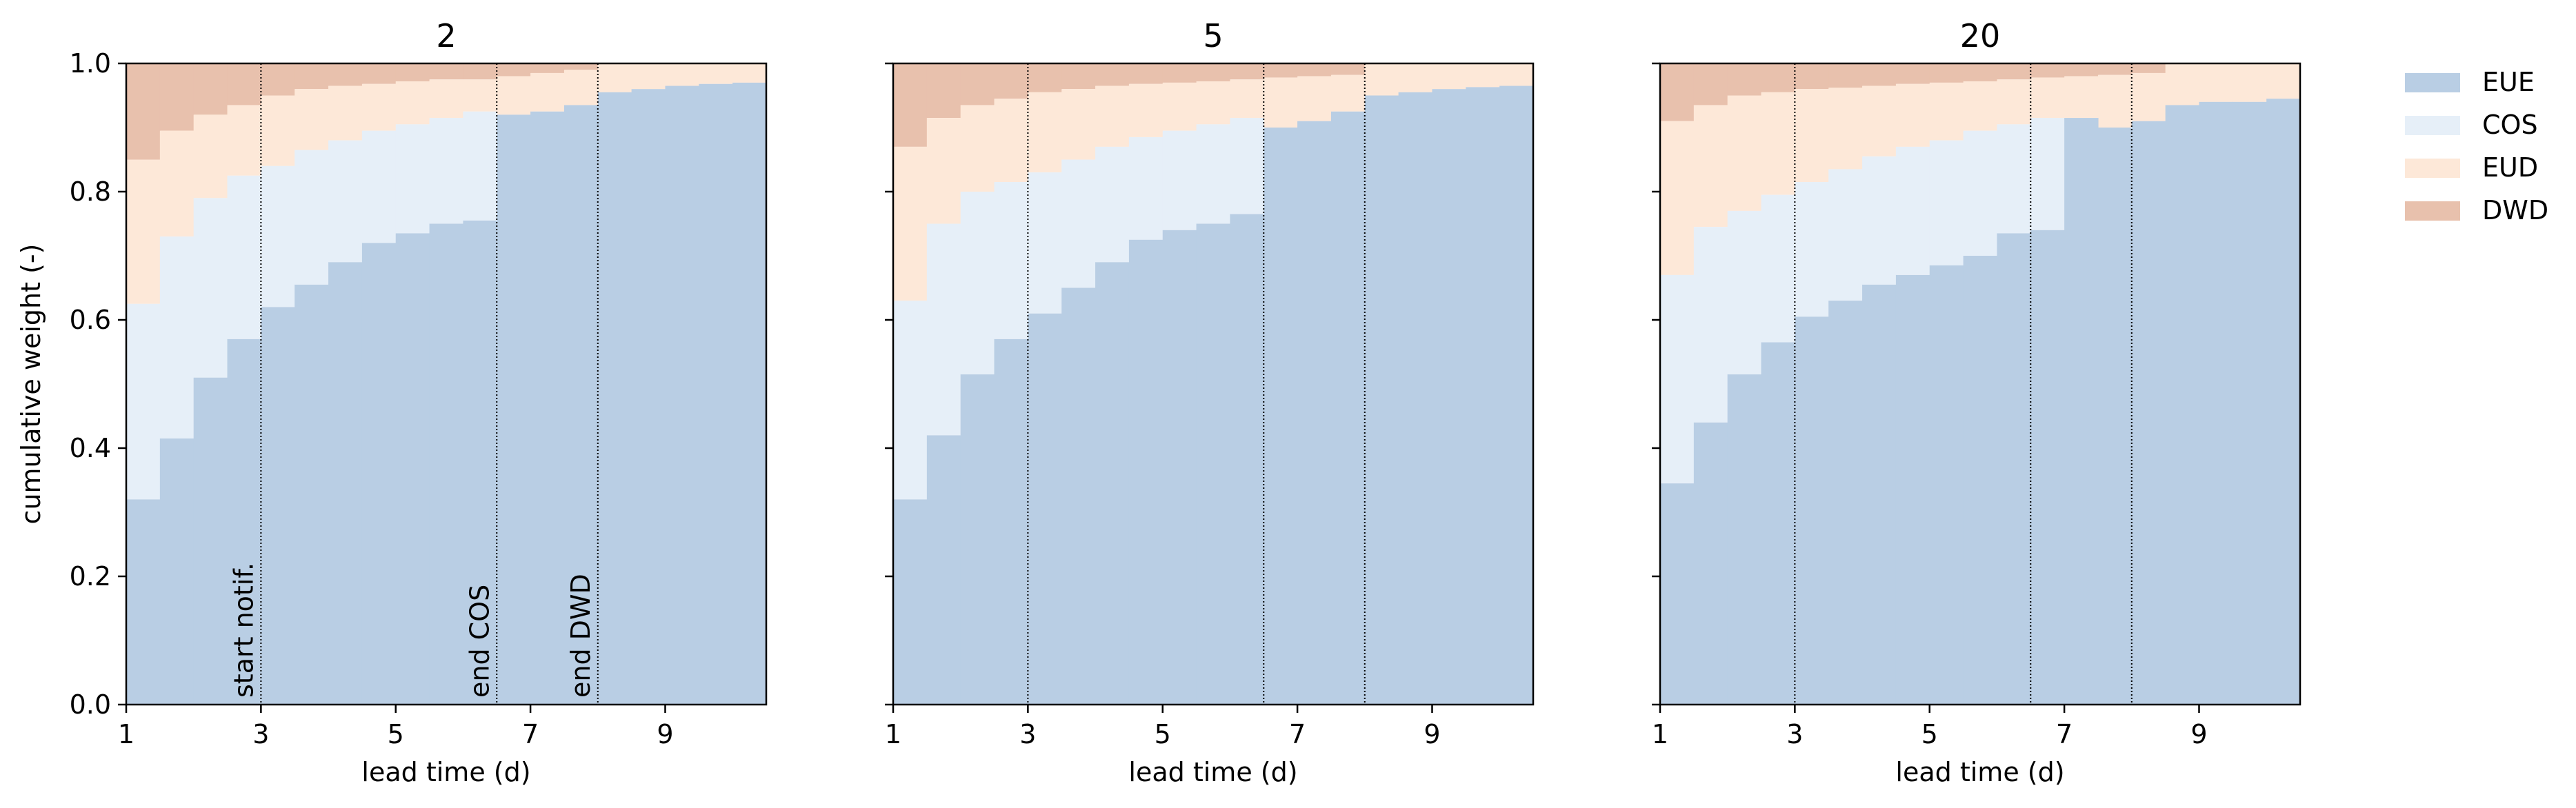  Describe the element at coordinates (90, 320) in the screenshot. I see `y-tick-label: 0.6` at that location.